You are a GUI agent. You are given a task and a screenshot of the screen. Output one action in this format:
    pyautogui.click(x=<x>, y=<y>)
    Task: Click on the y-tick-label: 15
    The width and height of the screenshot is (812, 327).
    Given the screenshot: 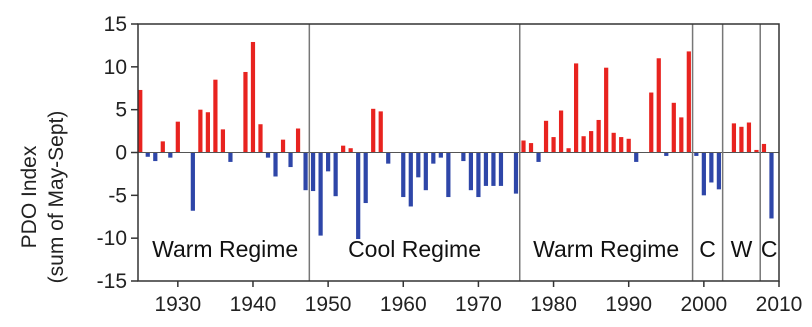 What is the action you would take?
    pyautogui.click(x=115, y=24)
    